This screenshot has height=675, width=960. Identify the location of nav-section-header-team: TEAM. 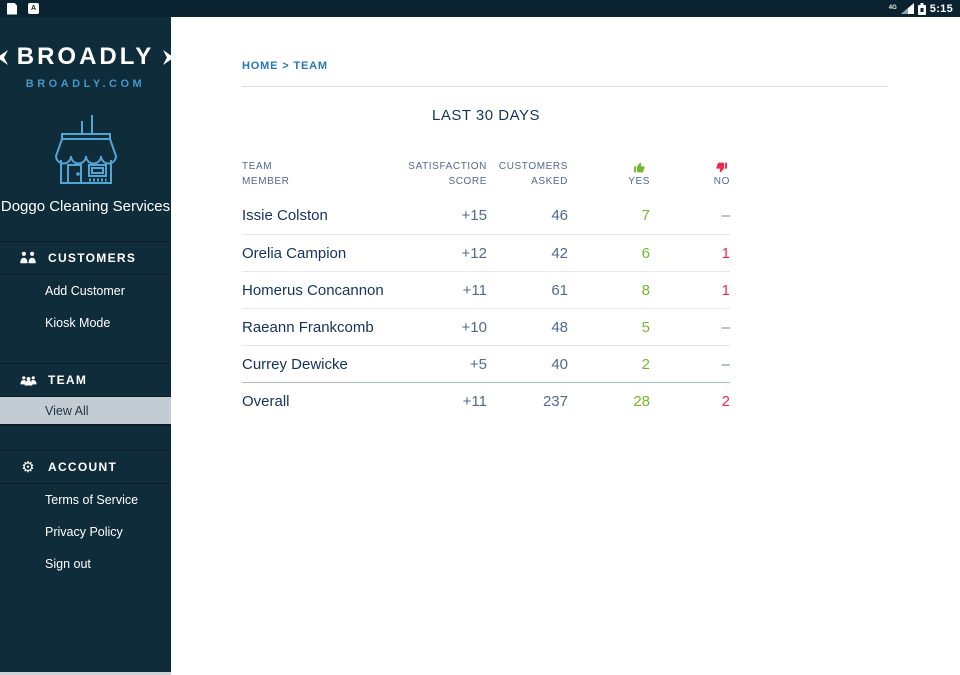
(85, 380).